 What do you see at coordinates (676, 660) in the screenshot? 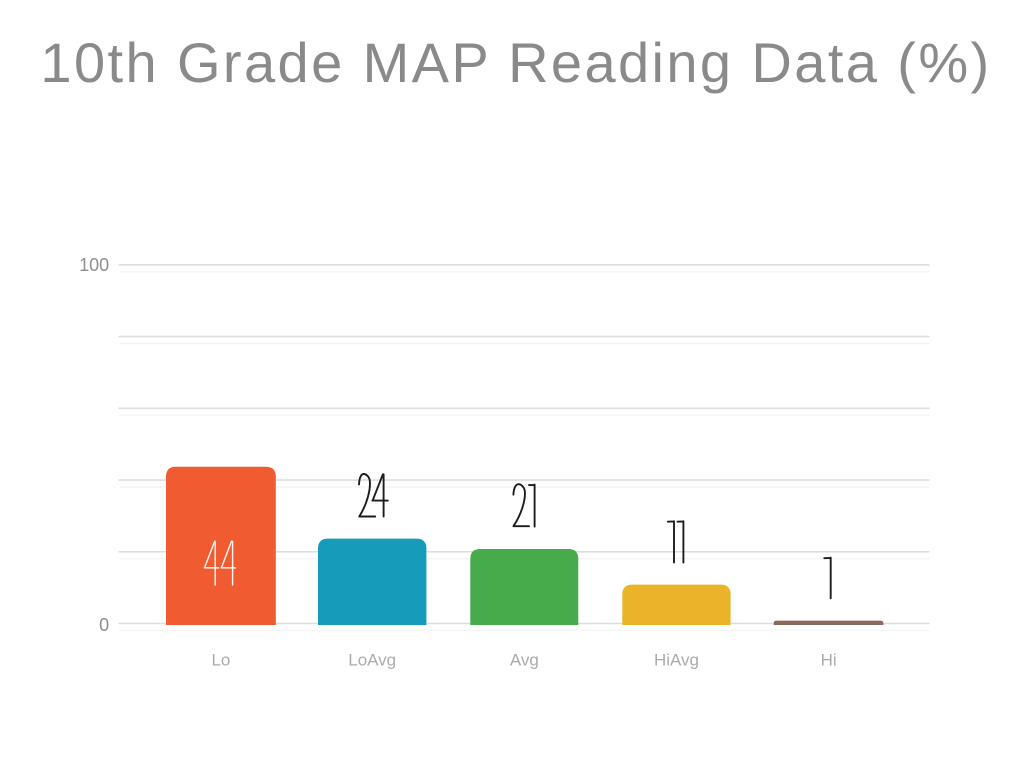
I see `svg-text: HiAvg` at bounding box center [676, 660].